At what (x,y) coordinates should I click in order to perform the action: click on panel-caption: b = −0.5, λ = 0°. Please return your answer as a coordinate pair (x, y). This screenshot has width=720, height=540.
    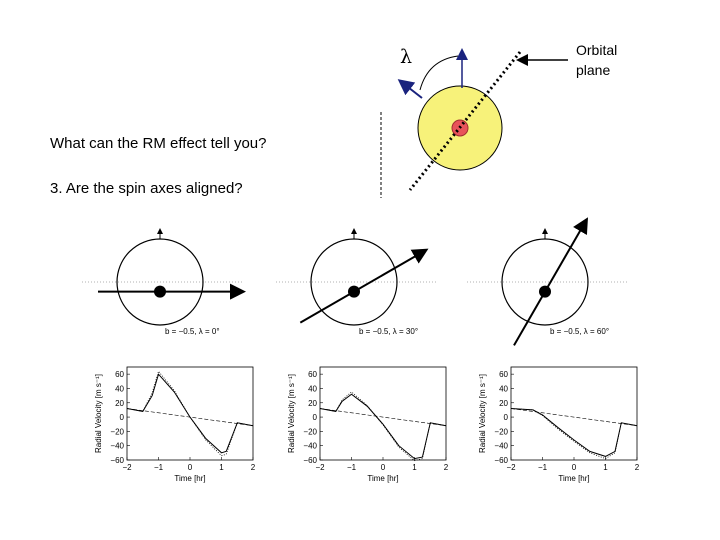
    Looking at the image, I should click on (192, 331).